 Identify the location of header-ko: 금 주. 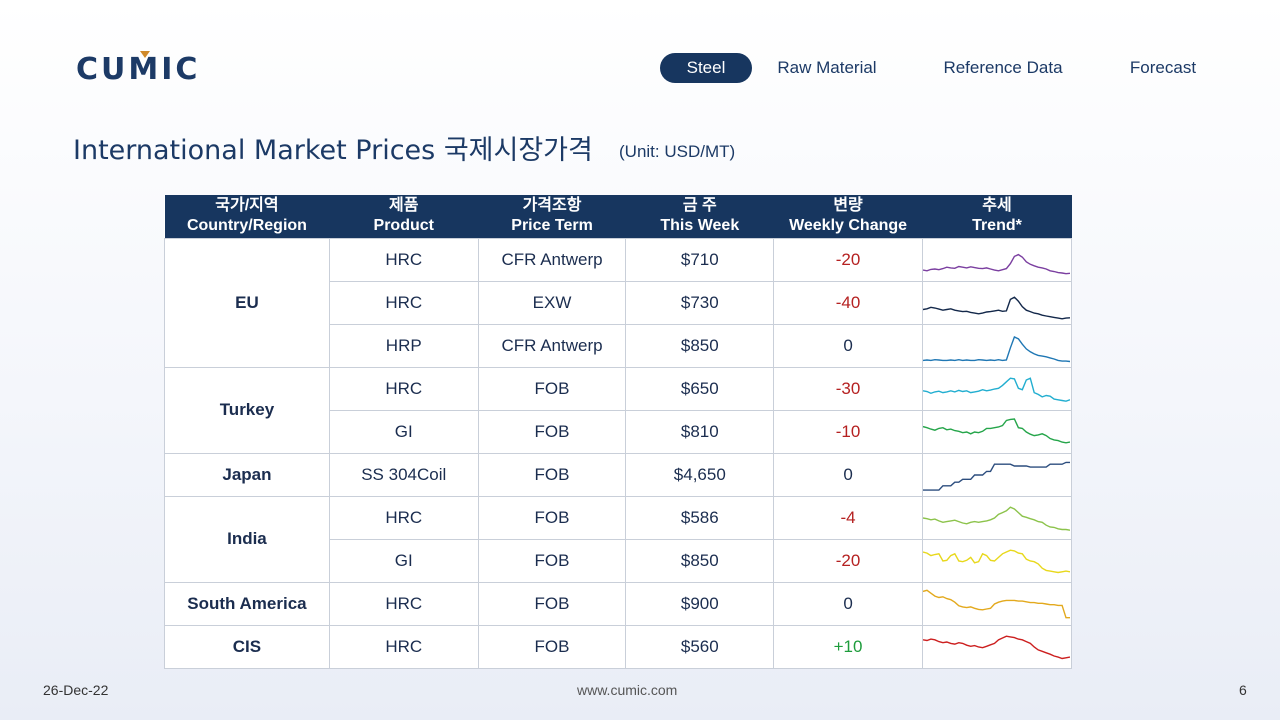
(699, 206).